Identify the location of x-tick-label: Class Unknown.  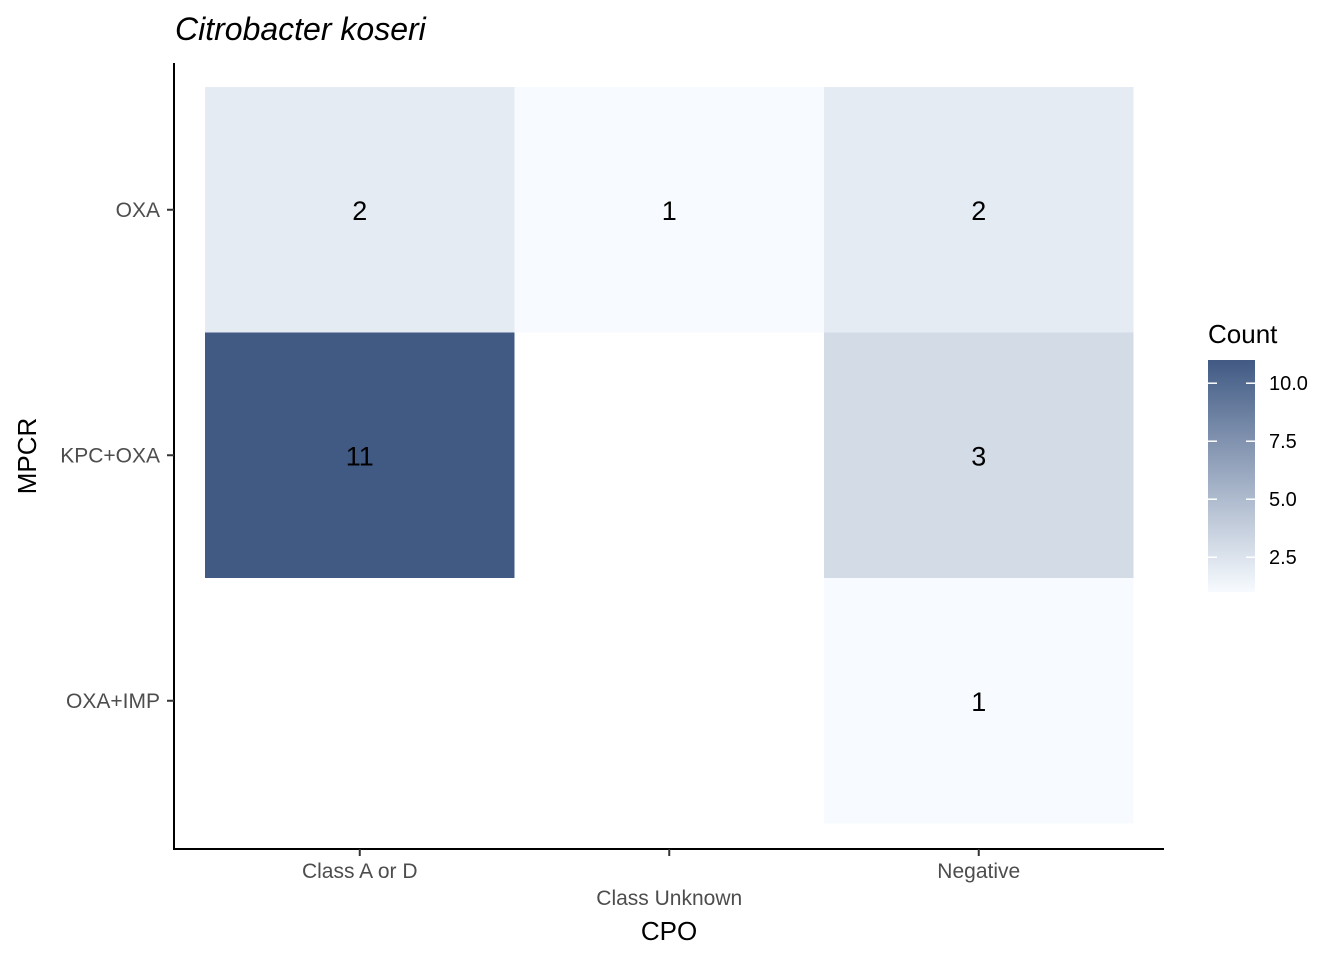
(669, 898).